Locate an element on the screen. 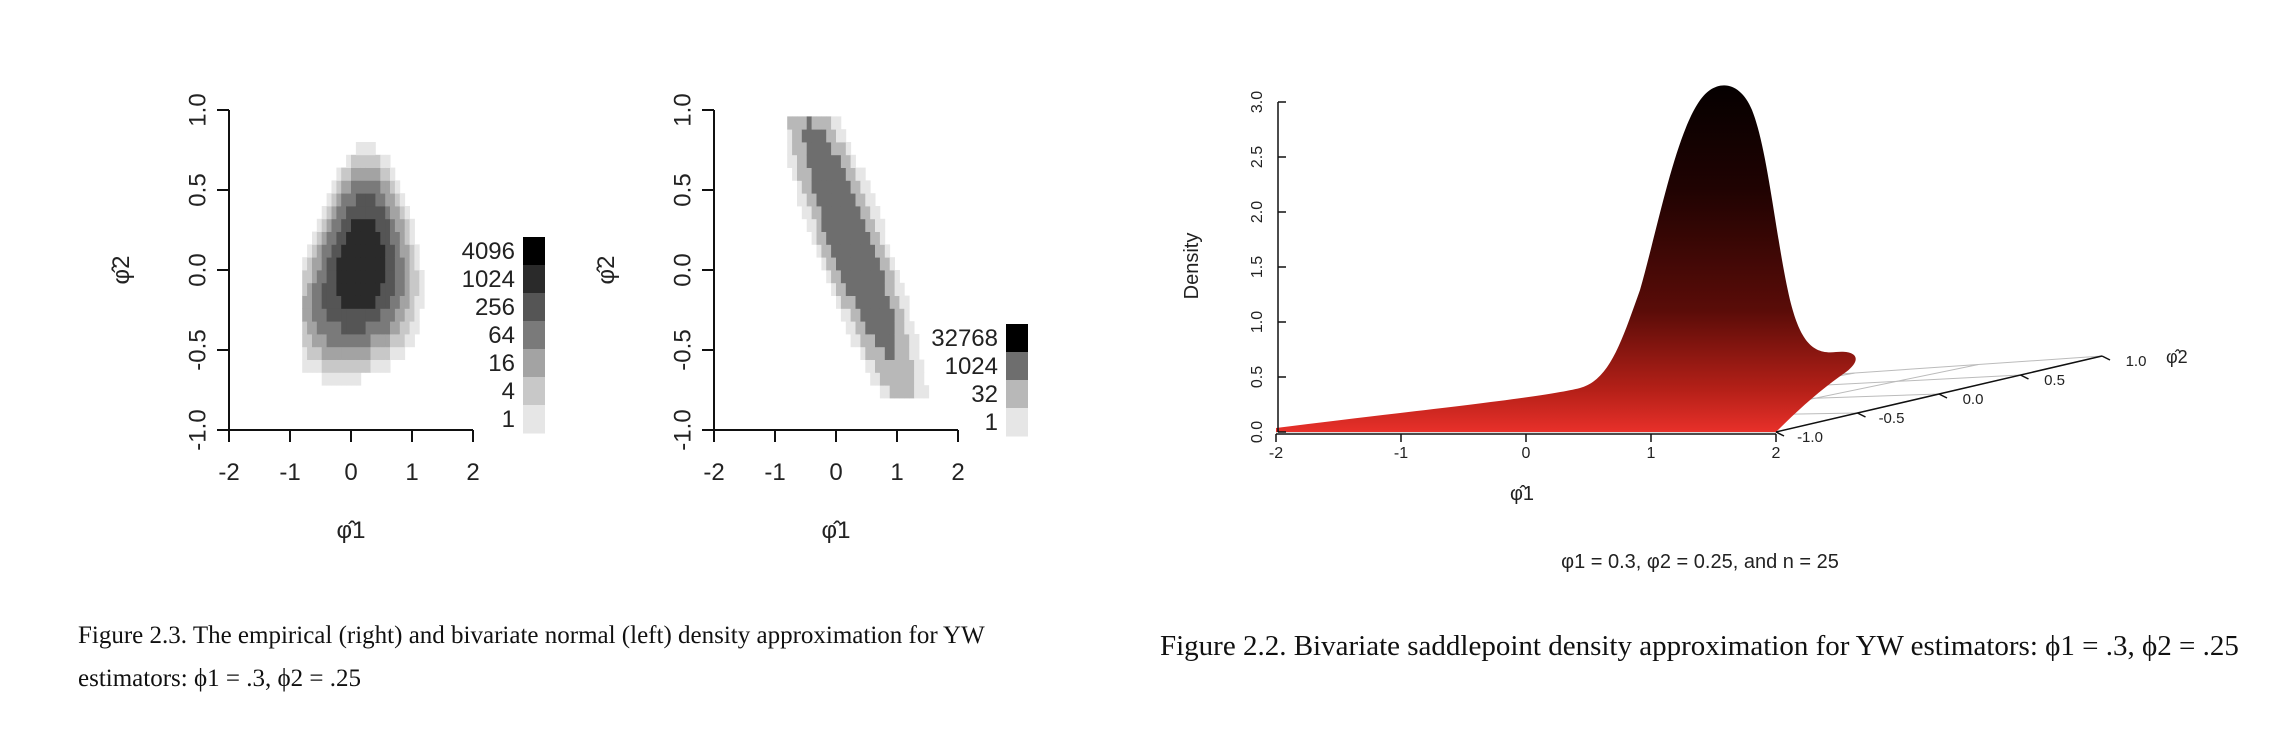  heatmap-middle-cells is located at coordinates (858, 257).